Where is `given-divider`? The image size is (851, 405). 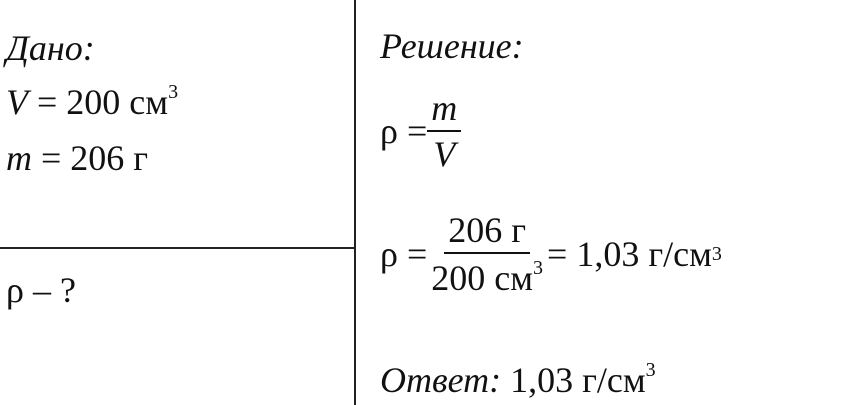 given-divider is located at coordinates (177, 248).